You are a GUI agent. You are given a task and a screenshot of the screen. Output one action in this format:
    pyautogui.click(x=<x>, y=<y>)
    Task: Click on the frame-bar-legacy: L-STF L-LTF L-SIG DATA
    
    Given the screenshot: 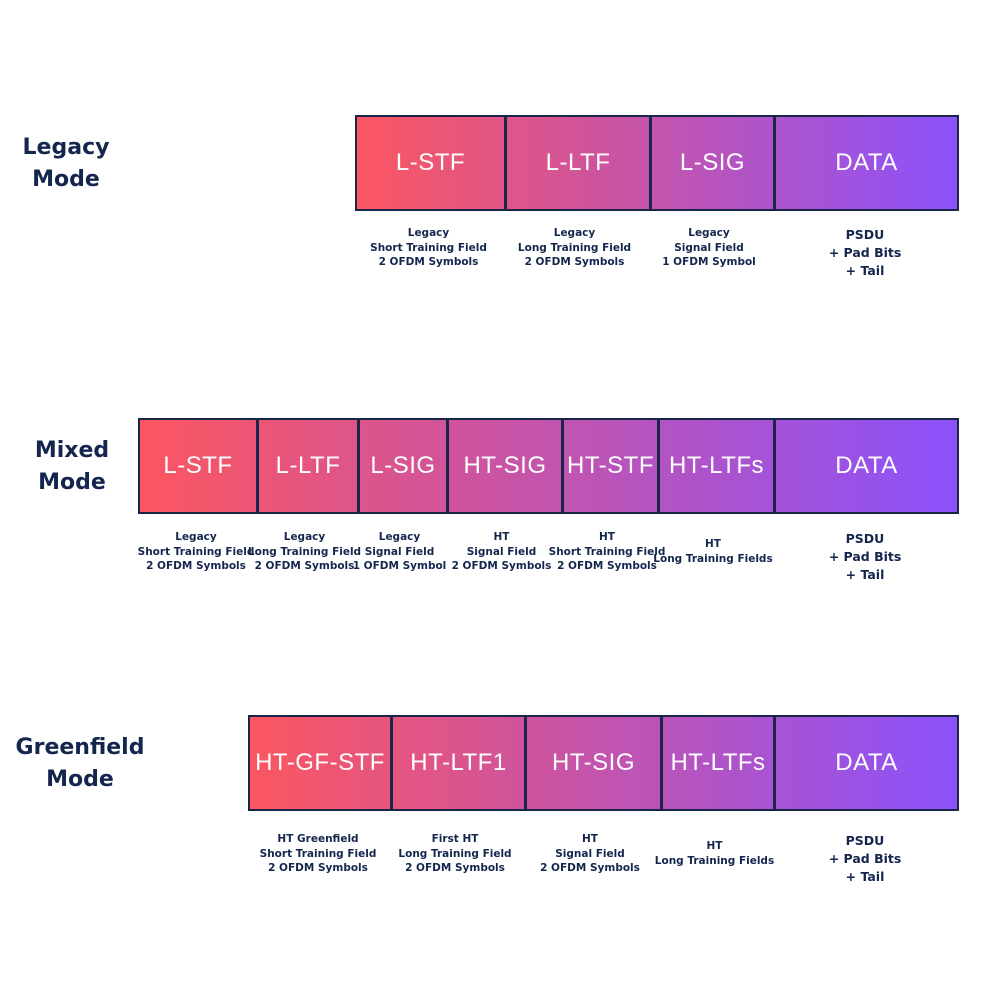 What is the action you would take?
    pyautogui.click(x=657, y=163)
    